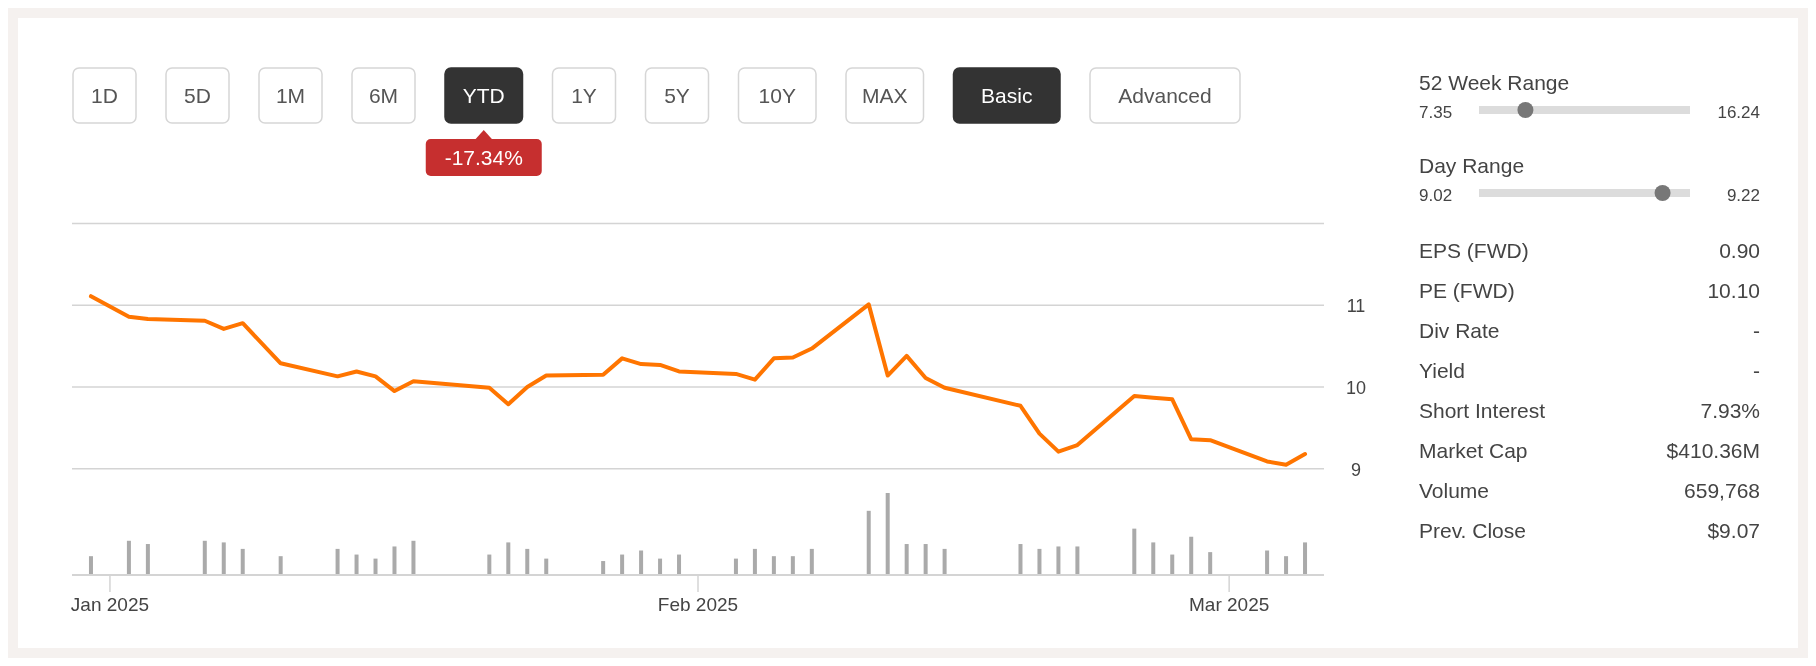  I want to click on text: EPS (FWD), so click(1474, 250).